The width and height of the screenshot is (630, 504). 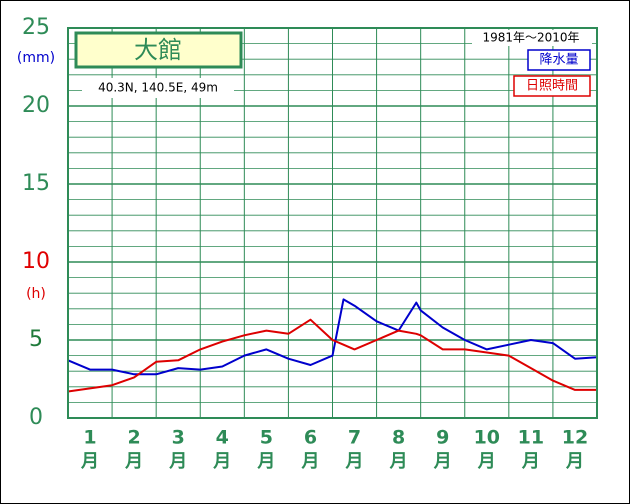 What do you see at coordinates (36, 105) in the screenshot?
I see `y-tick-label: 20` at bounding box center [36, 105].